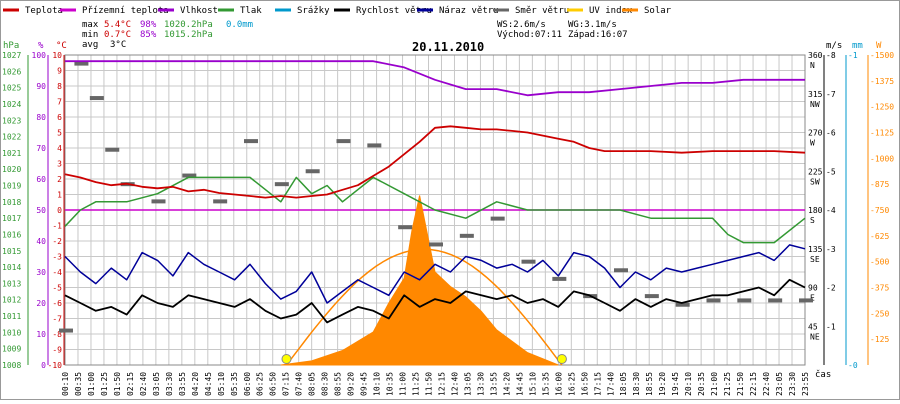 The width and height of the screenshot is (900, 404). I want to click on tick-temperature: 1, so click(59, 195).